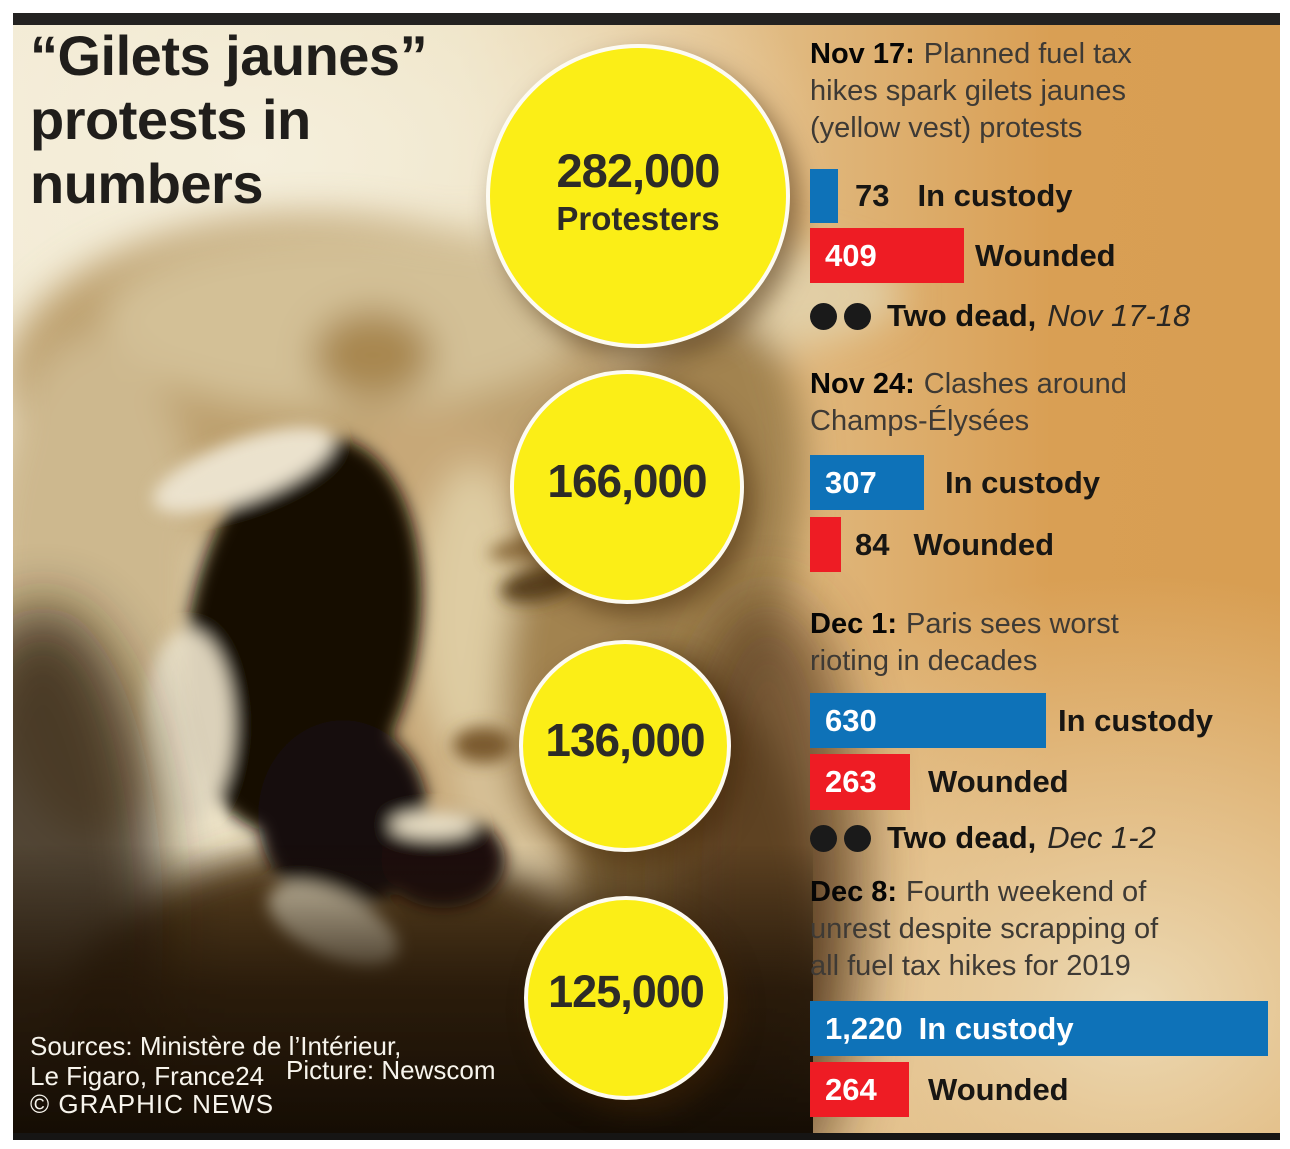  Describe the element at coordinates (391, 1070) in the screenshot. I see `picture-credit: Picture: Newscom` at that location.